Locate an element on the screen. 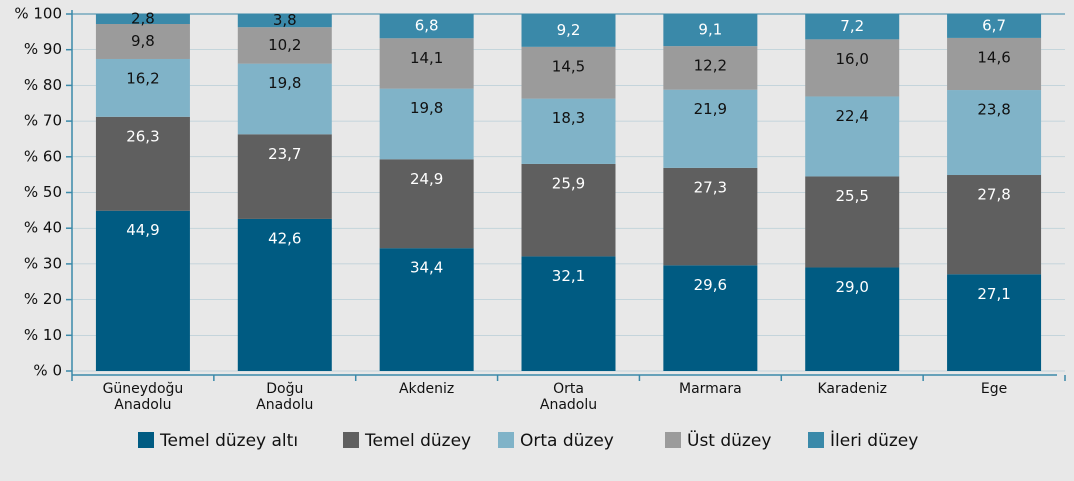 The image size is (1074, 481). legend-label: İleri düzey is located at coordinates (874, 440).